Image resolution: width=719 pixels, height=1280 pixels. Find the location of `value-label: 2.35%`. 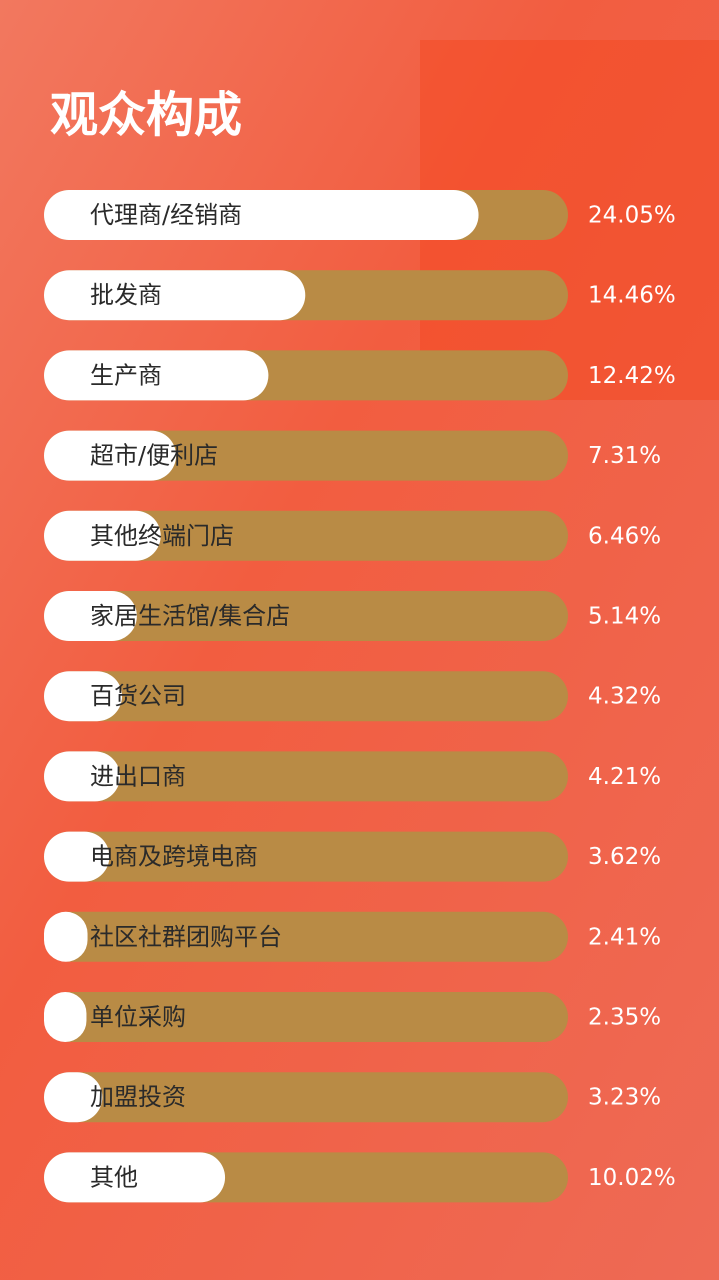

value-label: 2.35% is located at coordinates (624, 1018).